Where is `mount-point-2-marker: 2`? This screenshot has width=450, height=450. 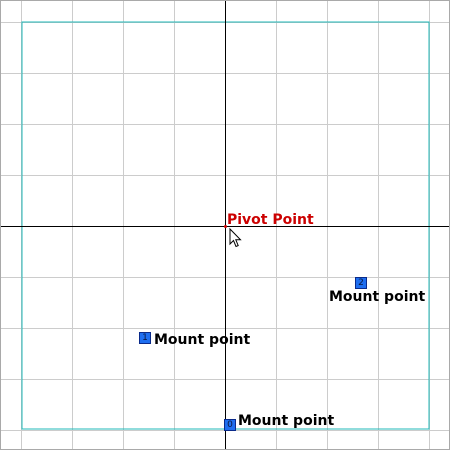
mount-point-2-marker: 2 is located at coordinates (361, 283).